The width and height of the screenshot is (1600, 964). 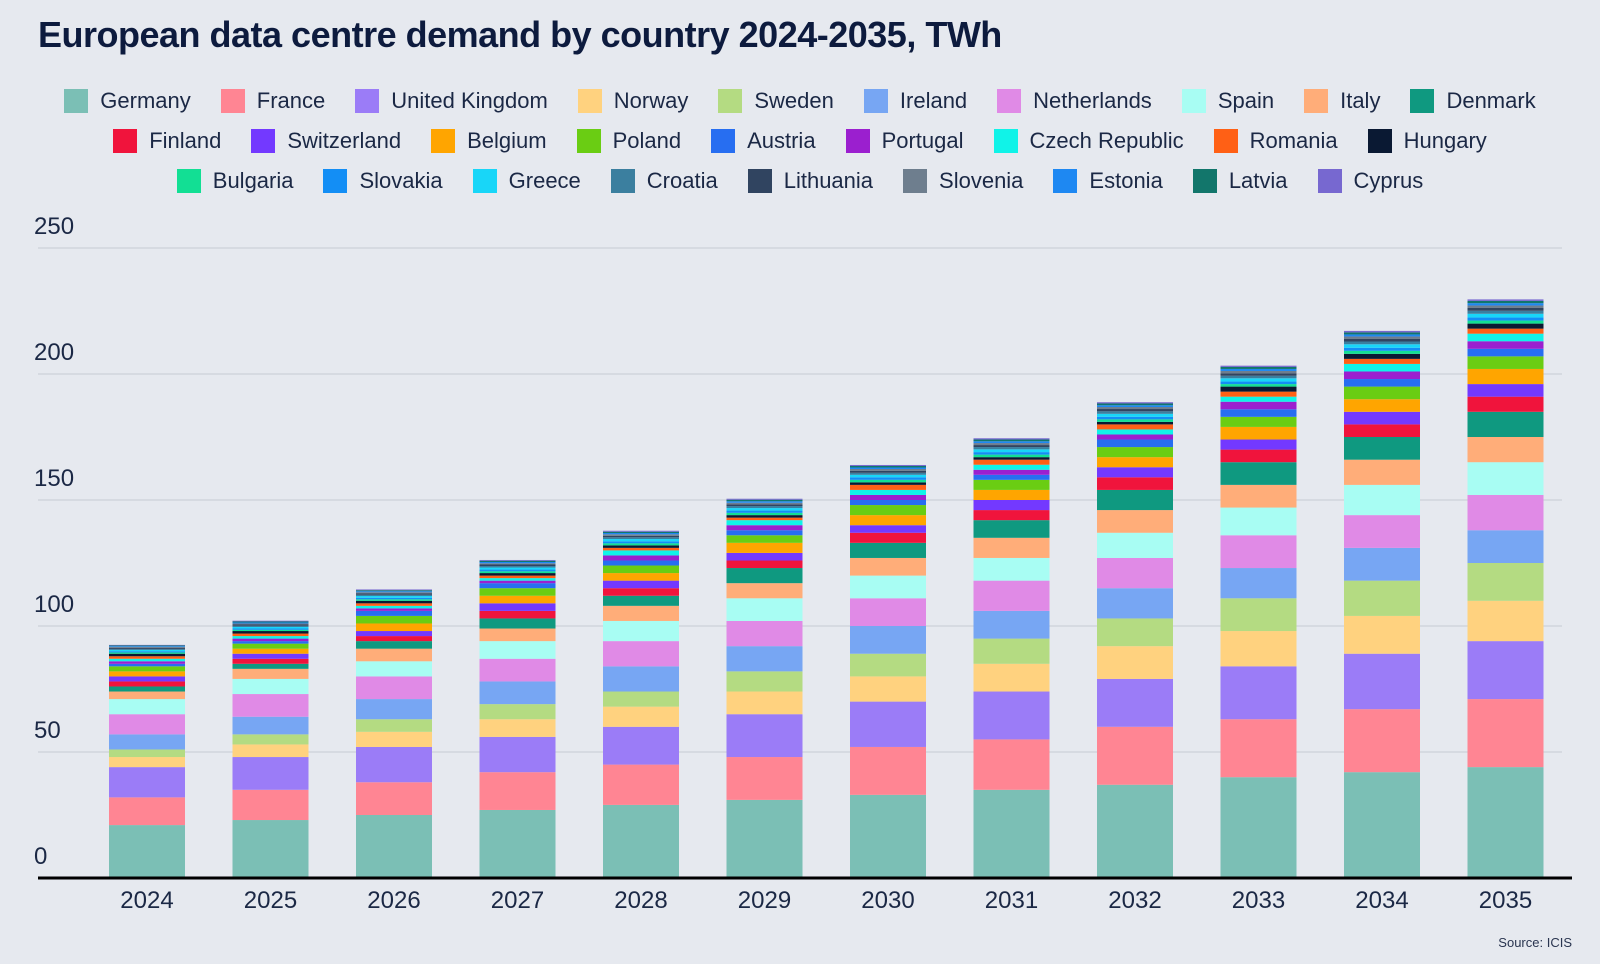 I want to click on bar-portugal-2028, so click(x=641, y=558).